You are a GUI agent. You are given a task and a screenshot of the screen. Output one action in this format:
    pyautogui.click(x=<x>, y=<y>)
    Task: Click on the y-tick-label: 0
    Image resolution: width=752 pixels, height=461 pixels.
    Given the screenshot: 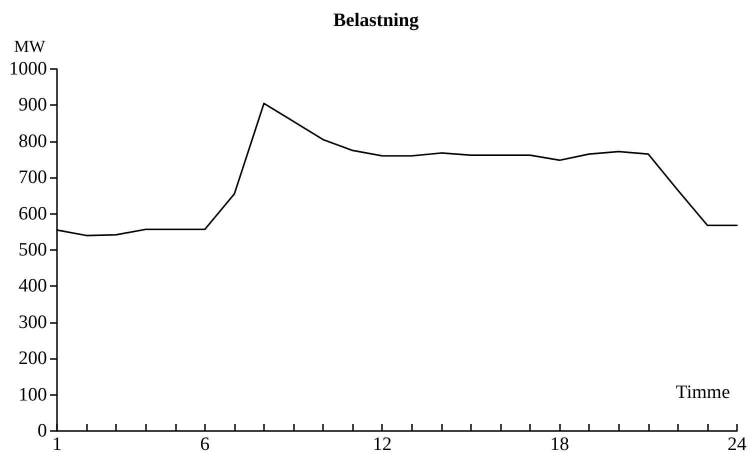 What is the action you would take?
    pyautogui.click(x=42, y=431)
    